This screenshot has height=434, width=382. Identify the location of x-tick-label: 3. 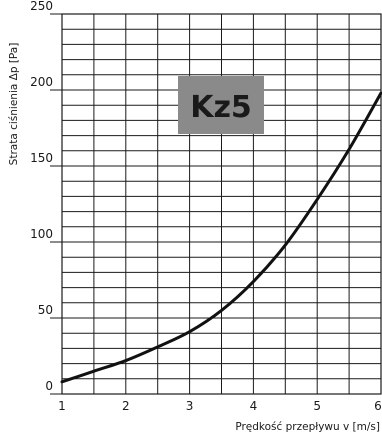
(190, 406).